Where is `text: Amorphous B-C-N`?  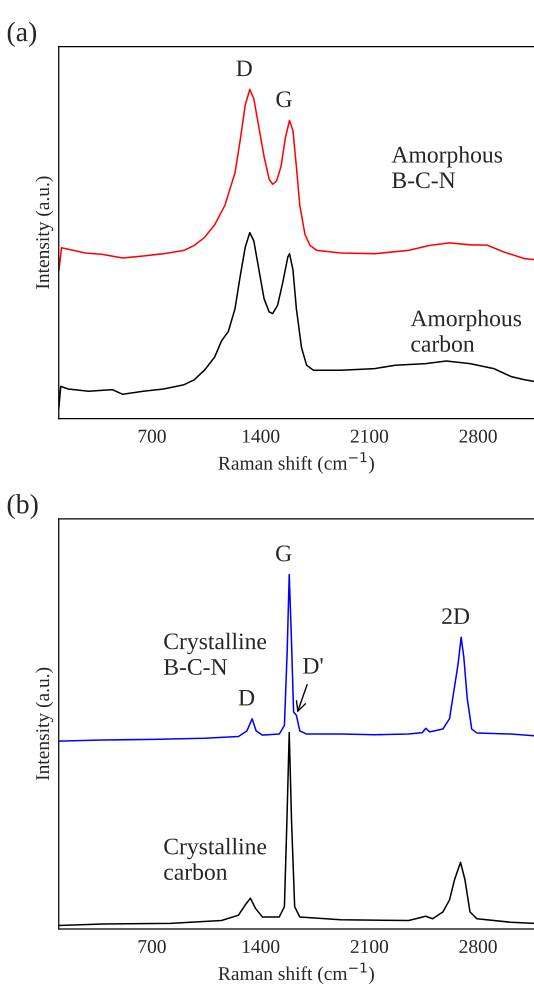 text: Amorphous B-C-N is located at coordinates (447, 167).